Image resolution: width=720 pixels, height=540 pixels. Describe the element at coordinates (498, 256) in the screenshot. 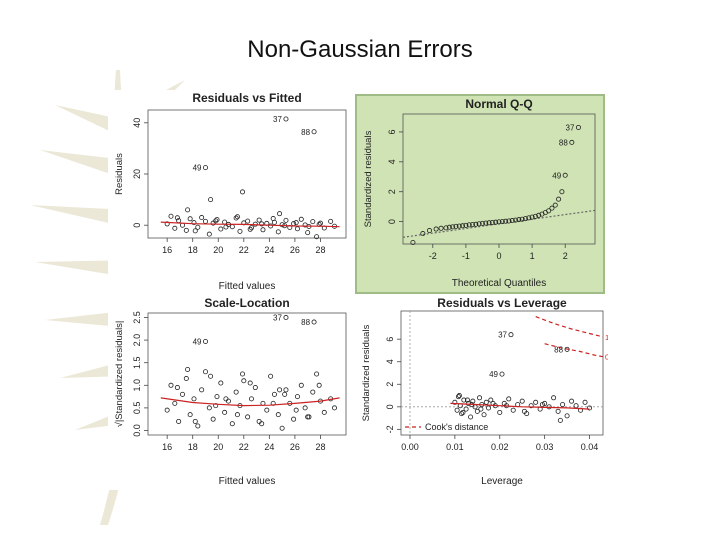

I see `x-tick-label: 0` at that location.